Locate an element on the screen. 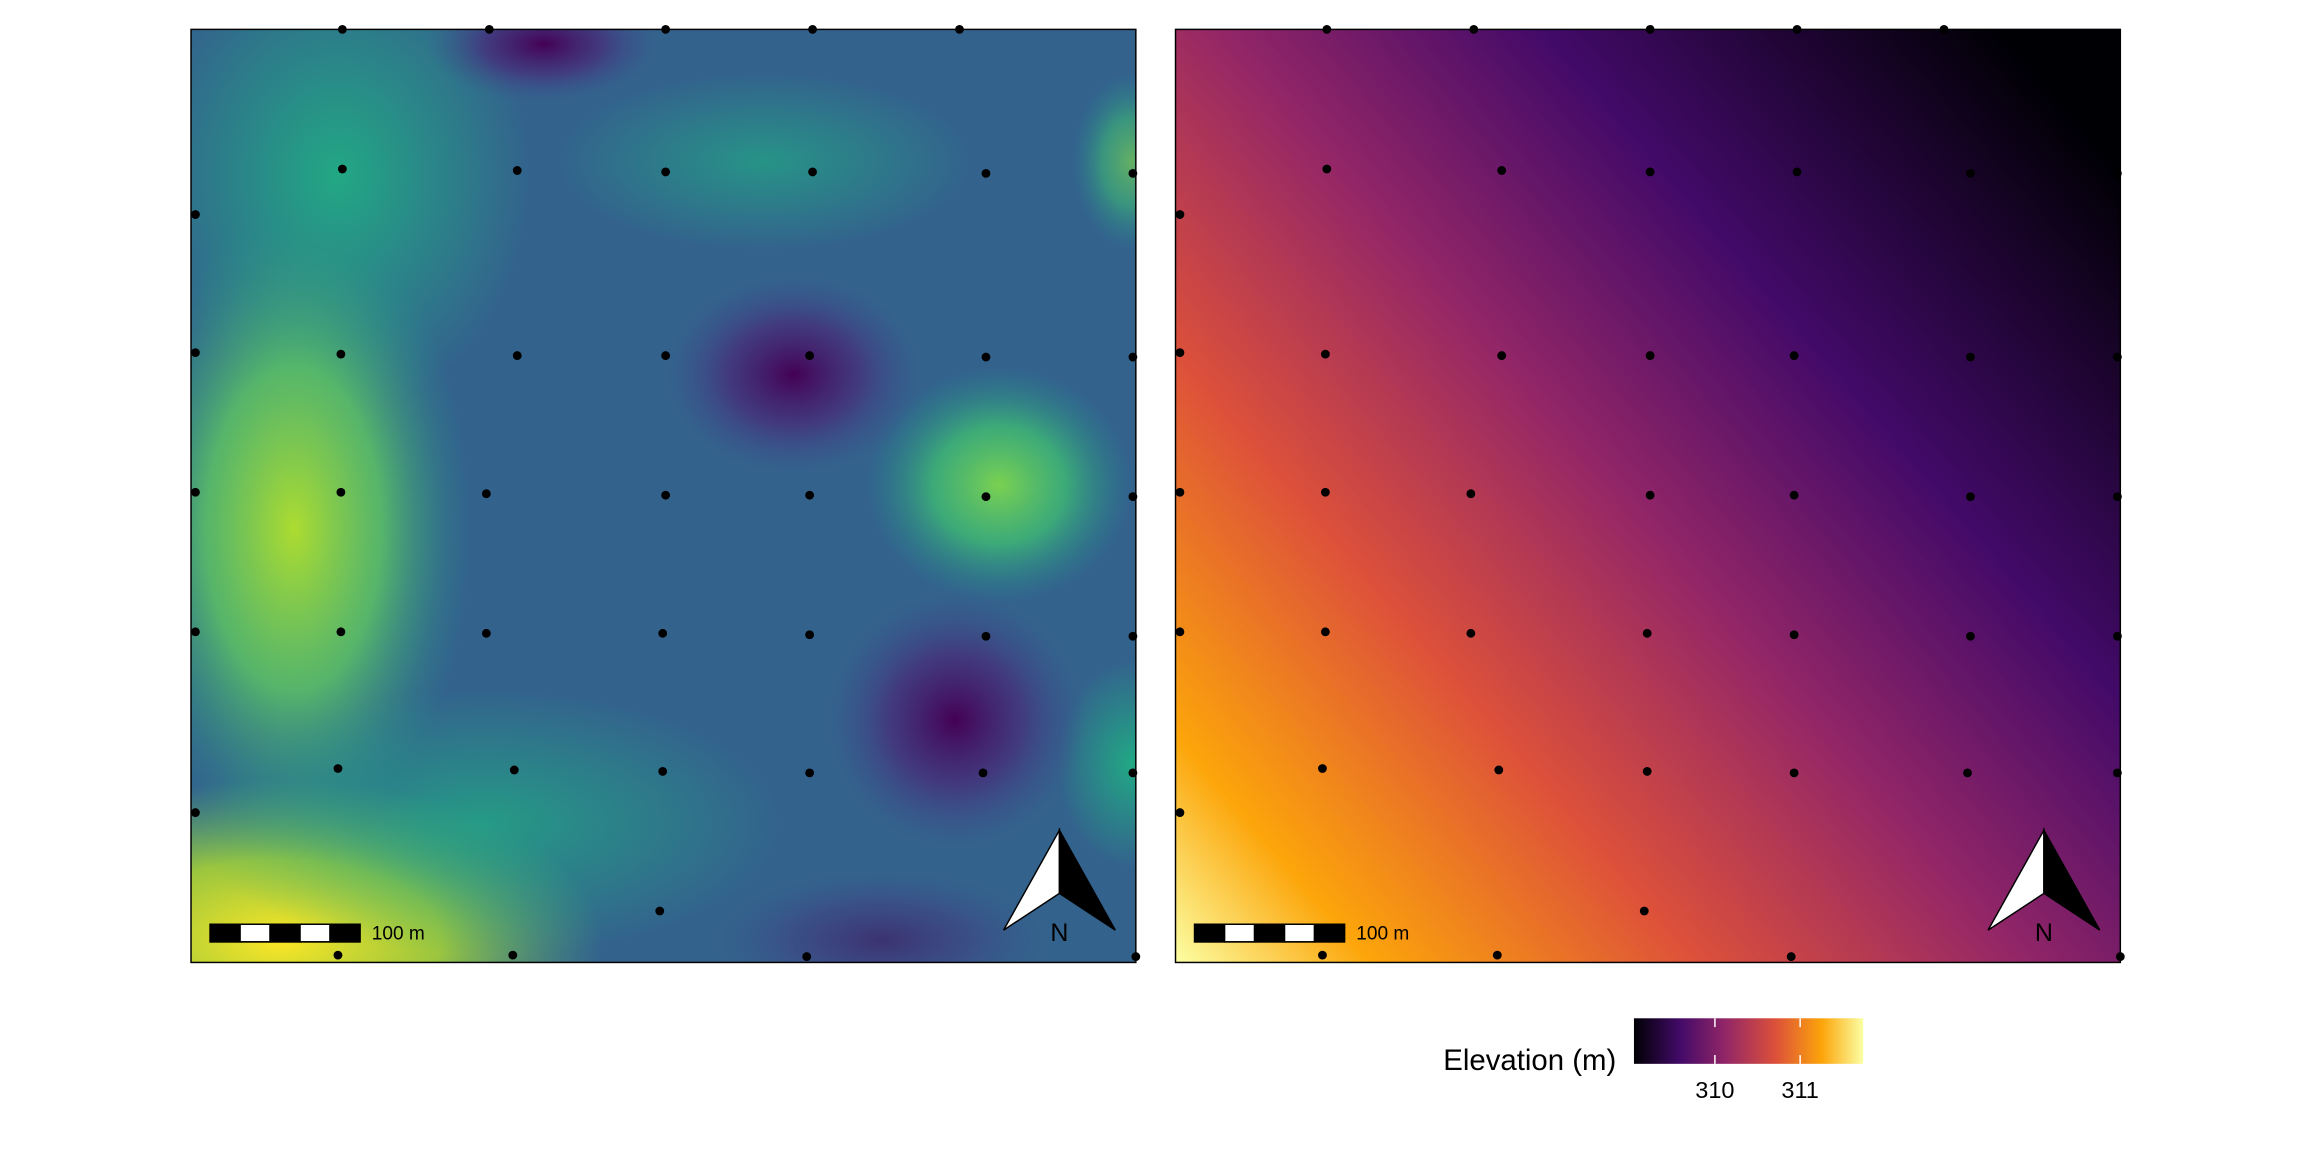 This screenshot has width=2304, height=1152. colorbar-tick-label: 310 is located at coordinates (1714, 1090).